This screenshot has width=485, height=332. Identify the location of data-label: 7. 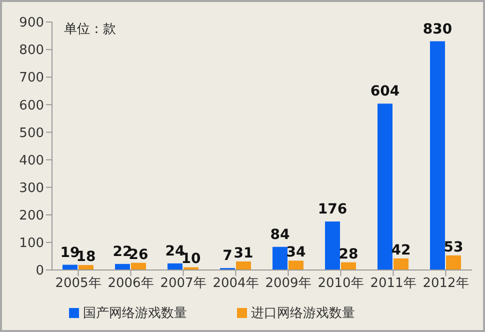
(227, 256).